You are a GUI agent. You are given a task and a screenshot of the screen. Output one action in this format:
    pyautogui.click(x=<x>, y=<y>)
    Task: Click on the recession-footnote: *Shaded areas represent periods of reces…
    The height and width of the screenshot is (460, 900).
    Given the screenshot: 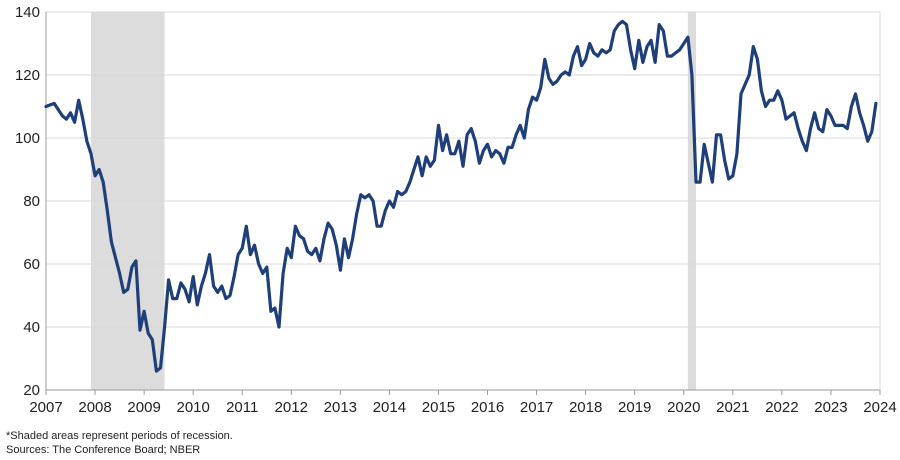 What is the action you would take?
    pyautogui.click(x=119, y=436)
    